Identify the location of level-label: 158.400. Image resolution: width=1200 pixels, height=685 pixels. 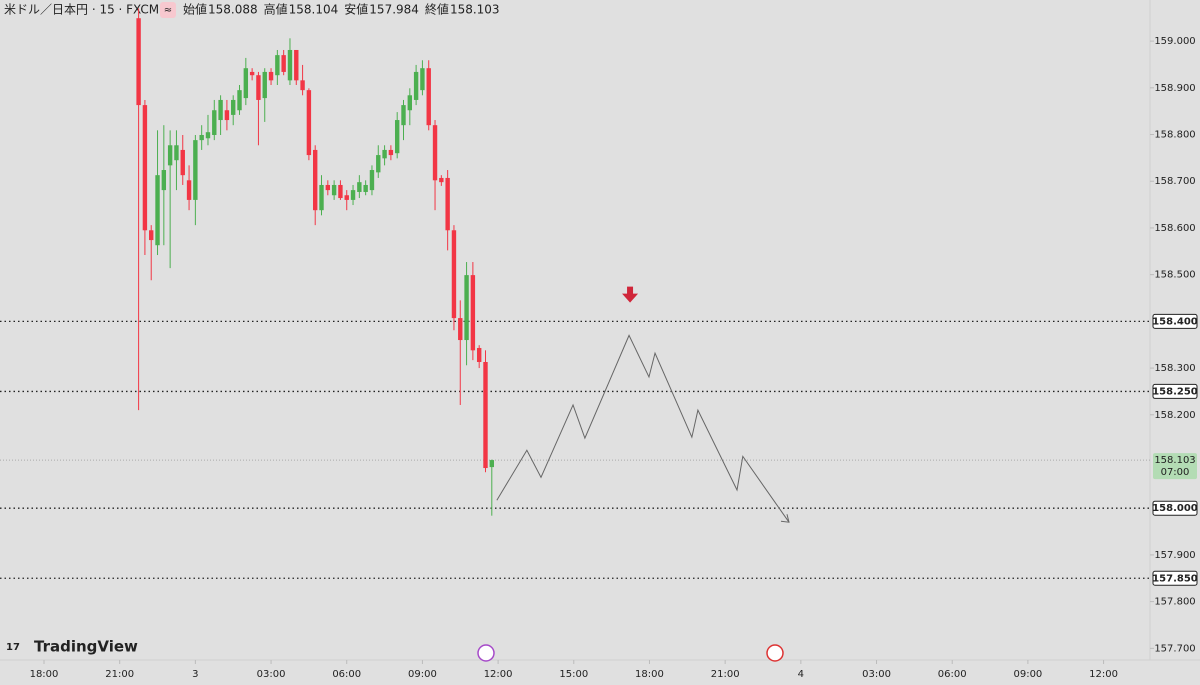
(1175, 321).